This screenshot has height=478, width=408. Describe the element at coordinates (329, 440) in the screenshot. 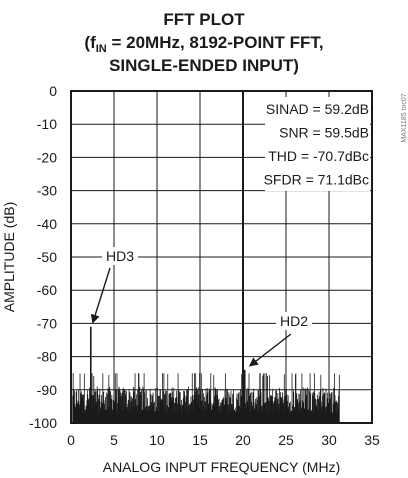

I see `x-tick-label: 30` at that location.